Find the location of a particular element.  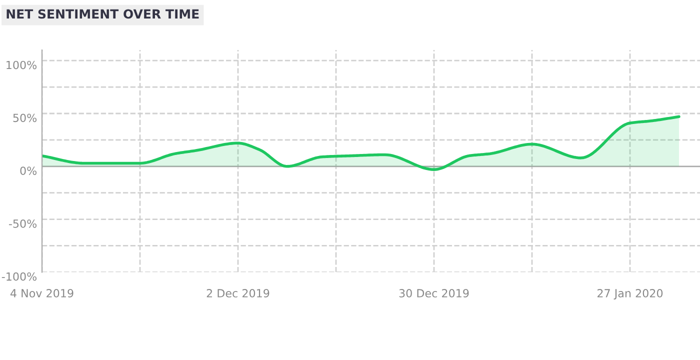

y-tick-label: 50% is located at coordinates (25, 118).